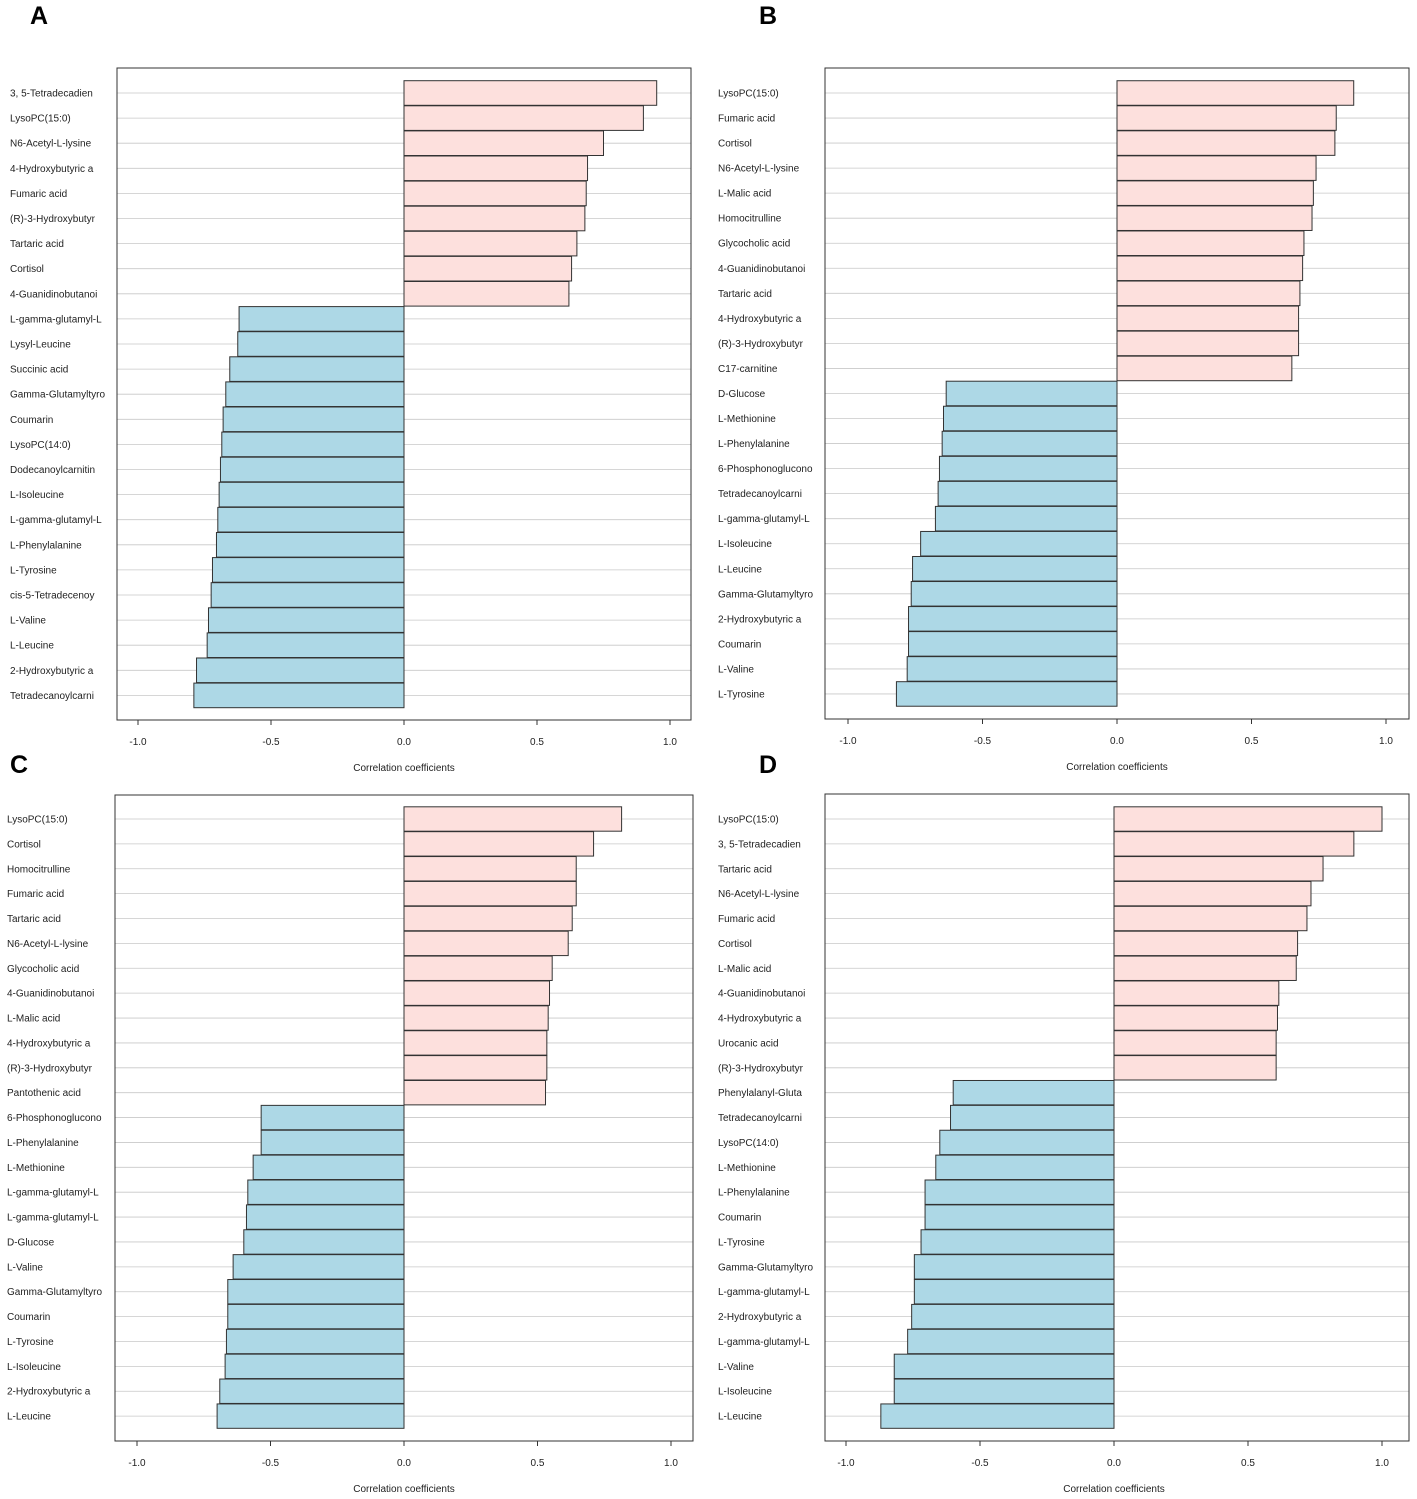 The width and height of the screenshot is (1417, 1499). Describe the element at coordinates (48, 944) in the screenshot. I see `metabolite-label: N6-Acetyl-L-lysine` at that location.